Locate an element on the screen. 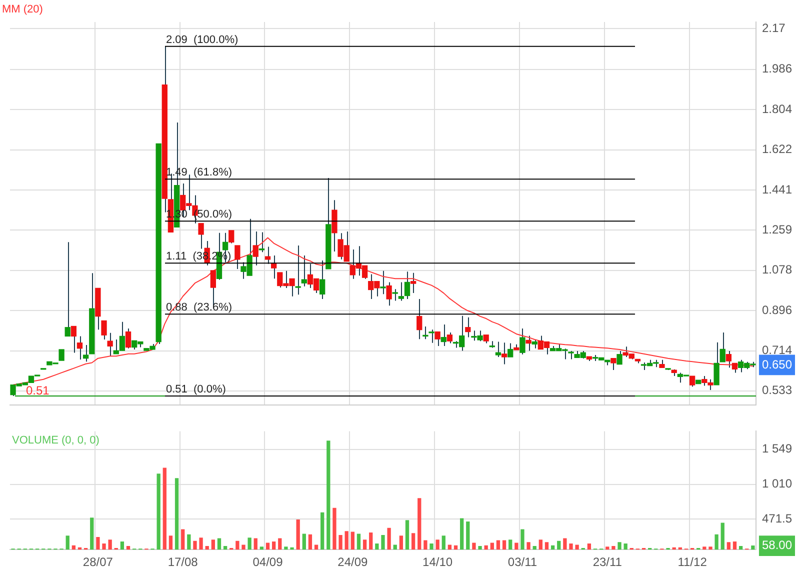  y-tick-label: 58.00 is located at coordinates (777, 545).